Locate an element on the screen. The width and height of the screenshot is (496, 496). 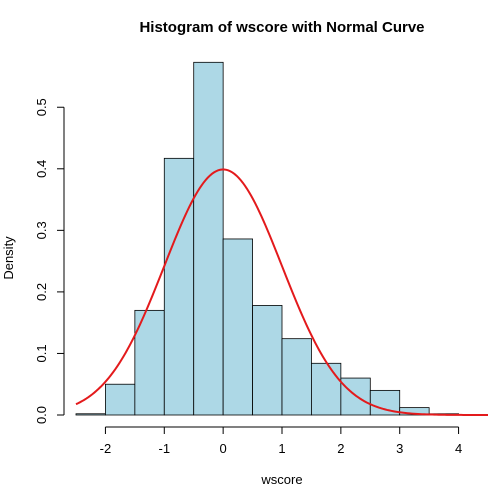
x-axis-label: wscore is located at coordinates (281, 479).